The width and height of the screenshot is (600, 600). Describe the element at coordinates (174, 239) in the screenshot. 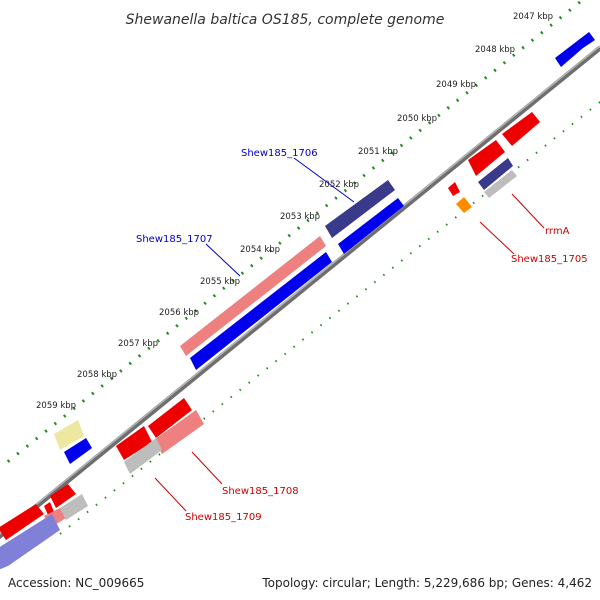

I see `gene-label-shew185-1707: Shew185_1707` at that location.